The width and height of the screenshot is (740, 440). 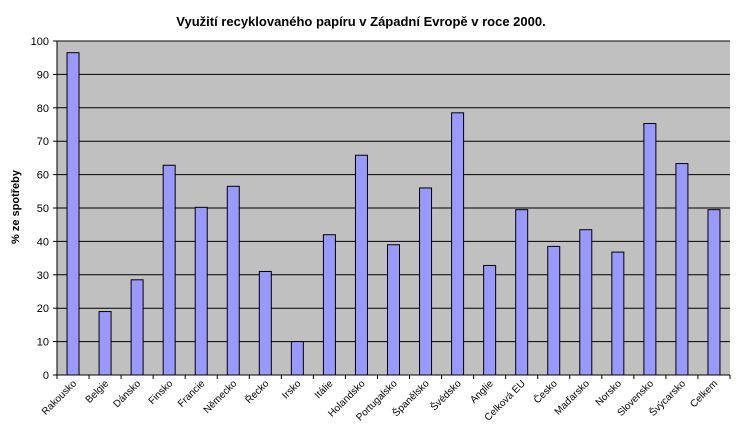 I want to click on category-label: Celkem, so click(x=704, y=394).